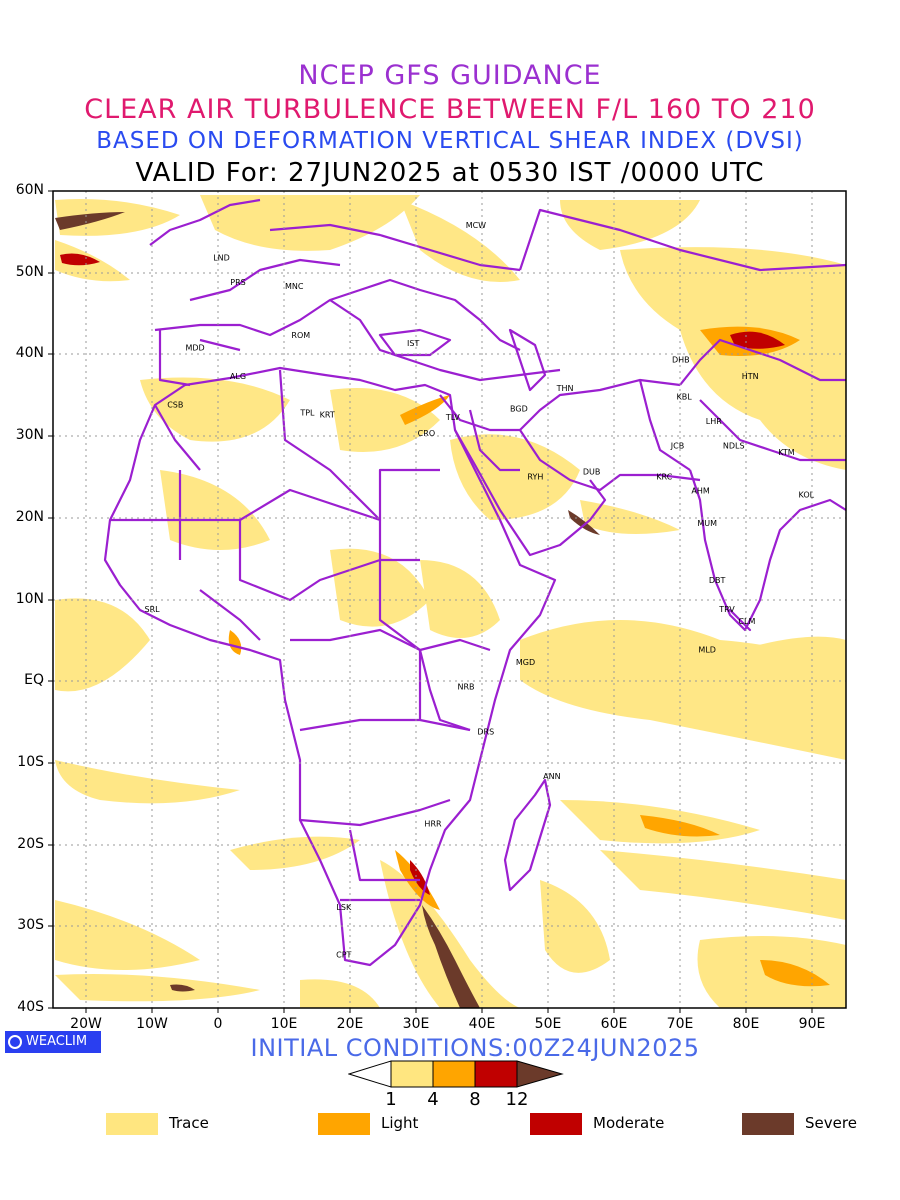  Describe the element at coordinates (592, 472) in the screenshot. I see `city-label-dub: DUB` at that location.